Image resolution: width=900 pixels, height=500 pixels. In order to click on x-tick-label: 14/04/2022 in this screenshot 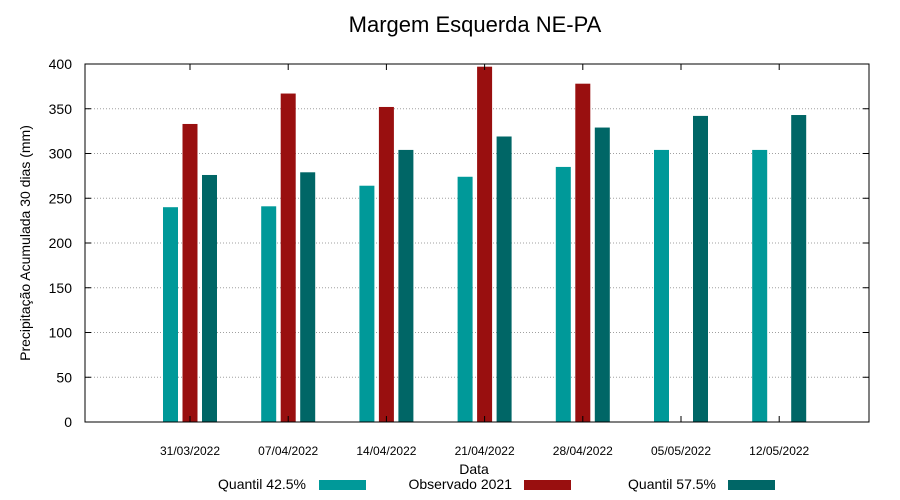, I will do `click(386, 451)`.